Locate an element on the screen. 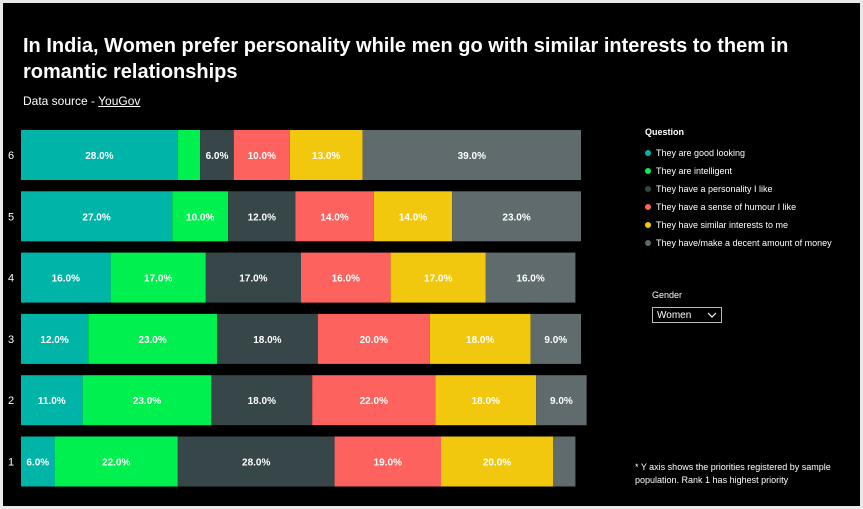 The image size is (863, 509). data-label: 19.0% is located at coordinates (388, 463).